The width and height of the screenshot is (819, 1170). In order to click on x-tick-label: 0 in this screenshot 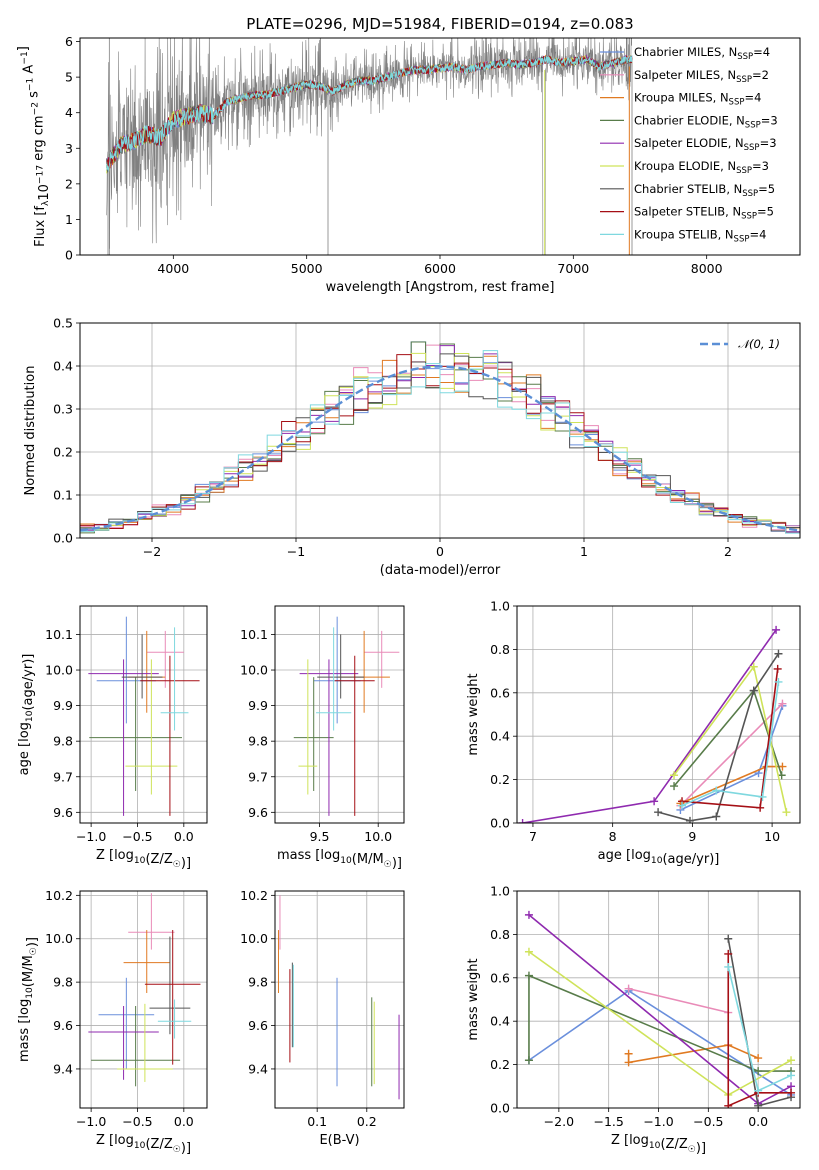, I will do `click(440, 551)`.